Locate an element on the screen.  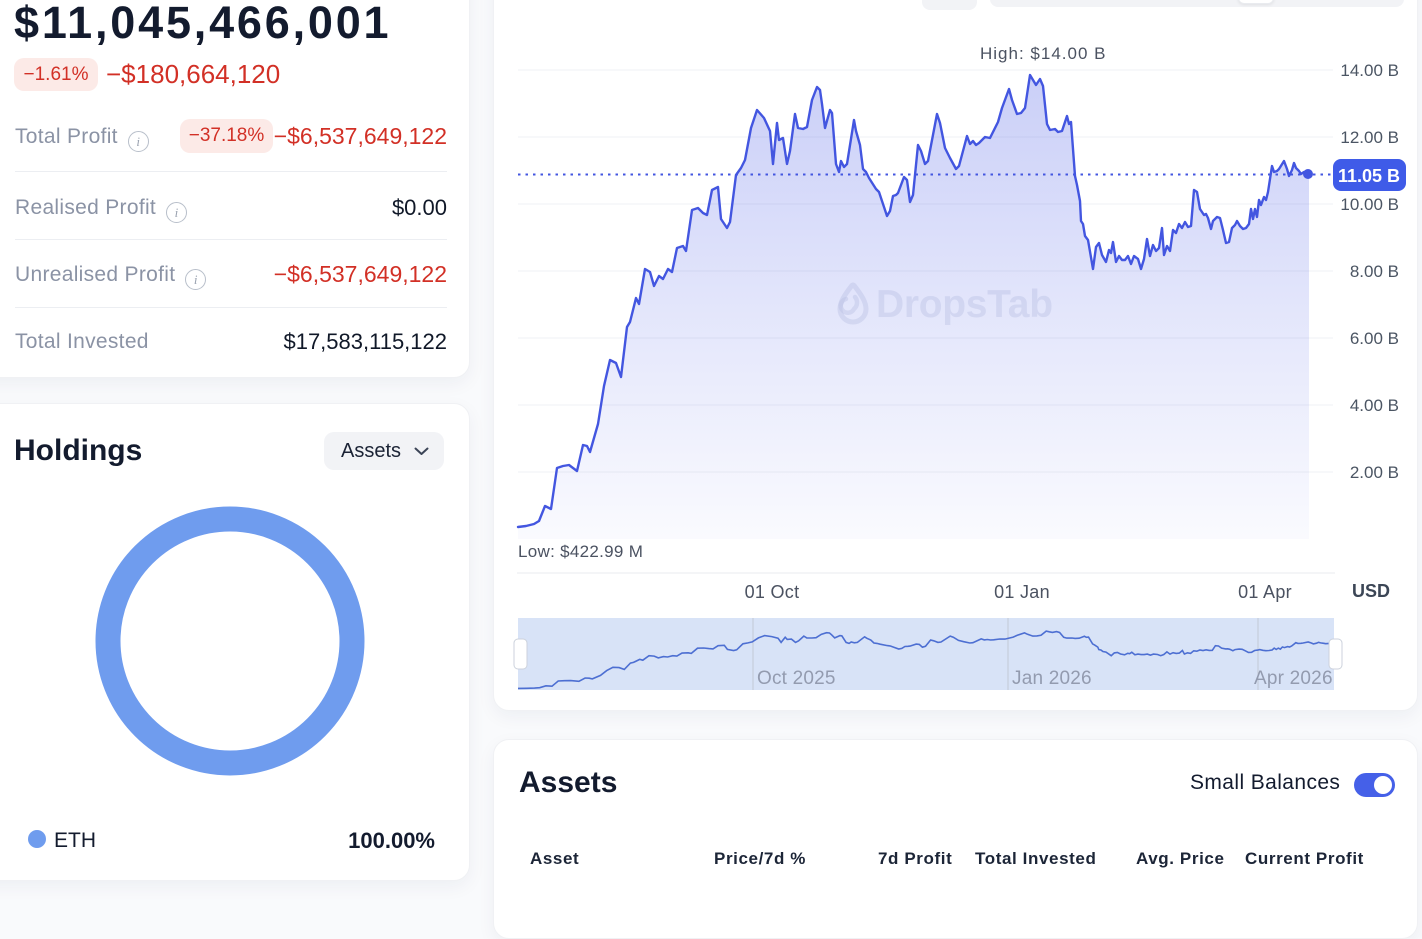
svg-text: 11.05 B is located at coordinates (1369, 176).